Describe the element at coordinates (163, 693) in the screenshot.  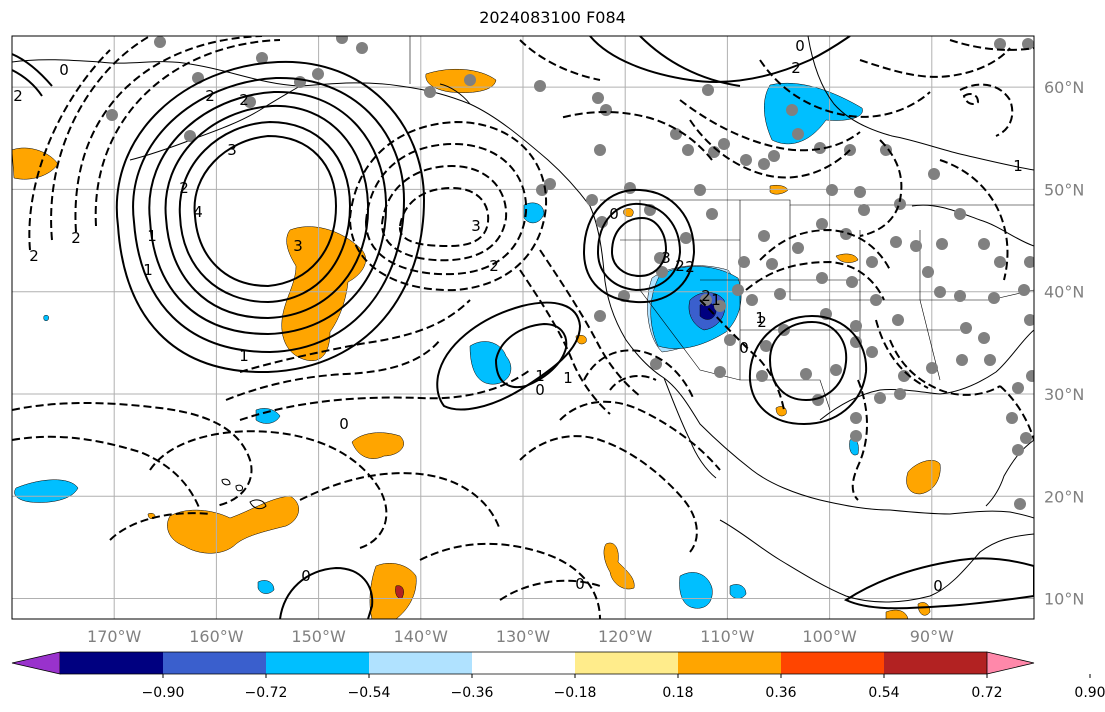
I see `colorbar-tick-label: −0.90` at that location.